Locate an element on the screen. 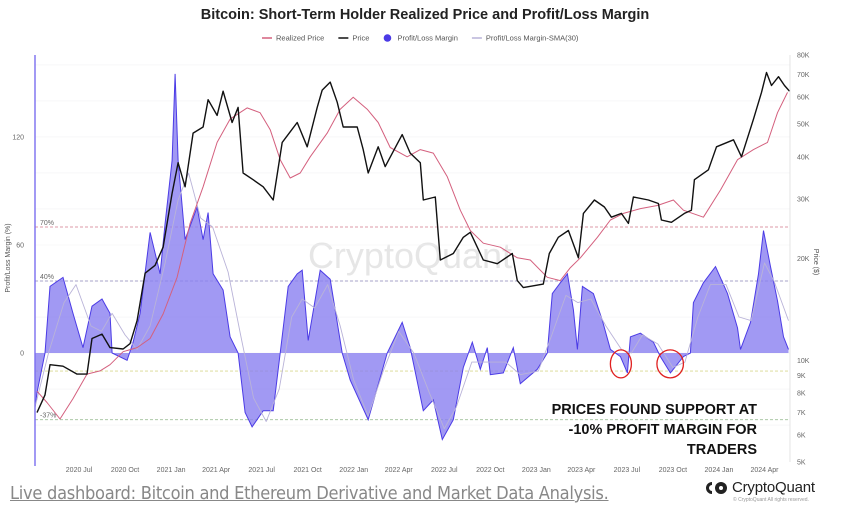 This screenshot has height=523, width=850. annotation-line-2: -10% PROFIT MARGIN FOR is located at coordinates (662, 430).